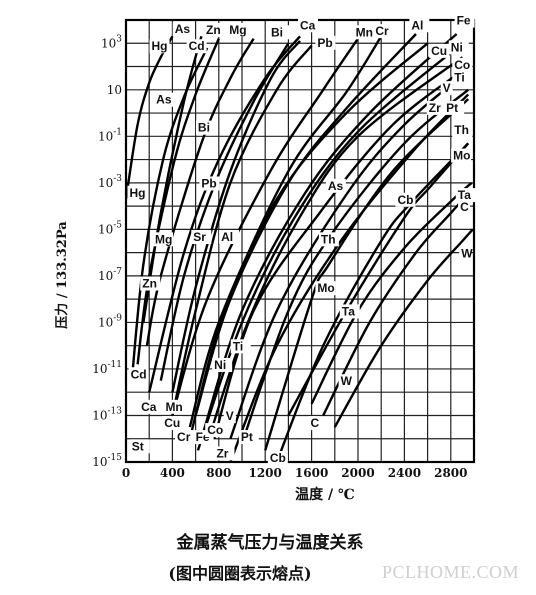 The height and width of the screenshot is (595, 536). Describe the element at coordinates (451, 572) in the screenshot. I see `watermark: PCLHOME.COM` at that location.